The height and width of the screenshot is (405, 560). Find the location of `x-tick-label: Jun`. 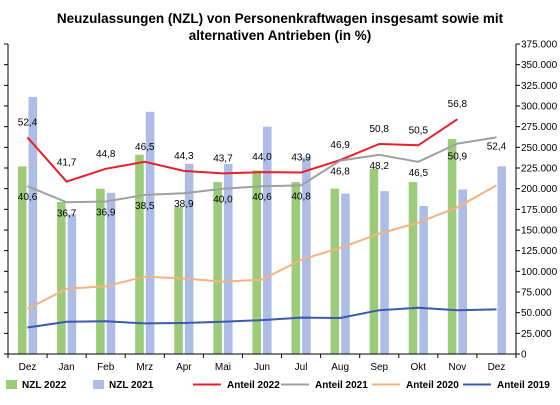

x-tick-label: Jun is located at coordinates (262, 367).